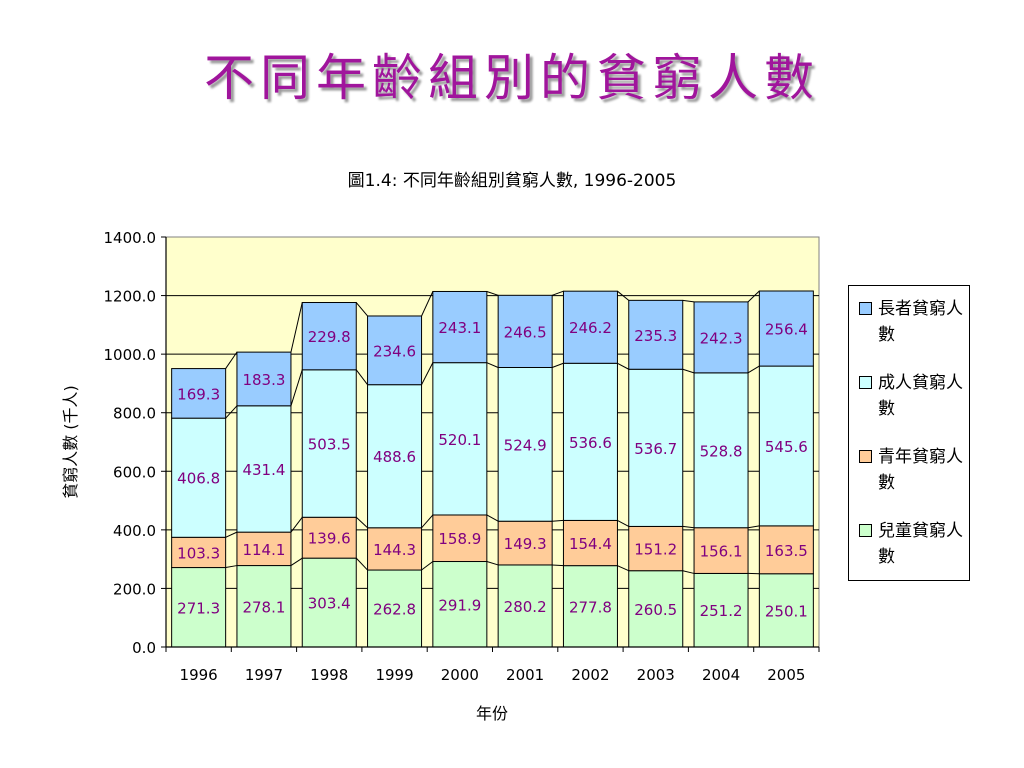 The height and width of the screenshot is (768, 1024). I want to click on y-tick-label: 400.0, so click(134, 531).